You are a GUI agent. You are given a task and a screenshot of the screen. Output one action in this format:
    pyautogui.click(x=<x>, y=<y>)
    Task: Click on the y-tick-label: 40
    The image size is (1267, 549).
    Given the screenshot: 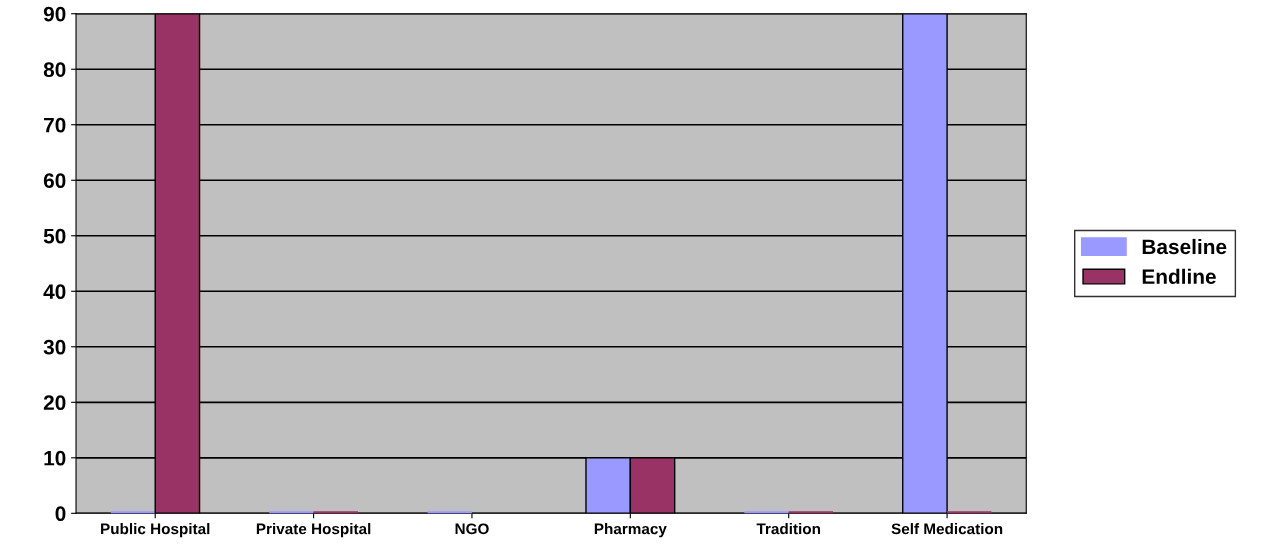 What is the action you would take?
    pyautogui.click(x=54, y=292)
    